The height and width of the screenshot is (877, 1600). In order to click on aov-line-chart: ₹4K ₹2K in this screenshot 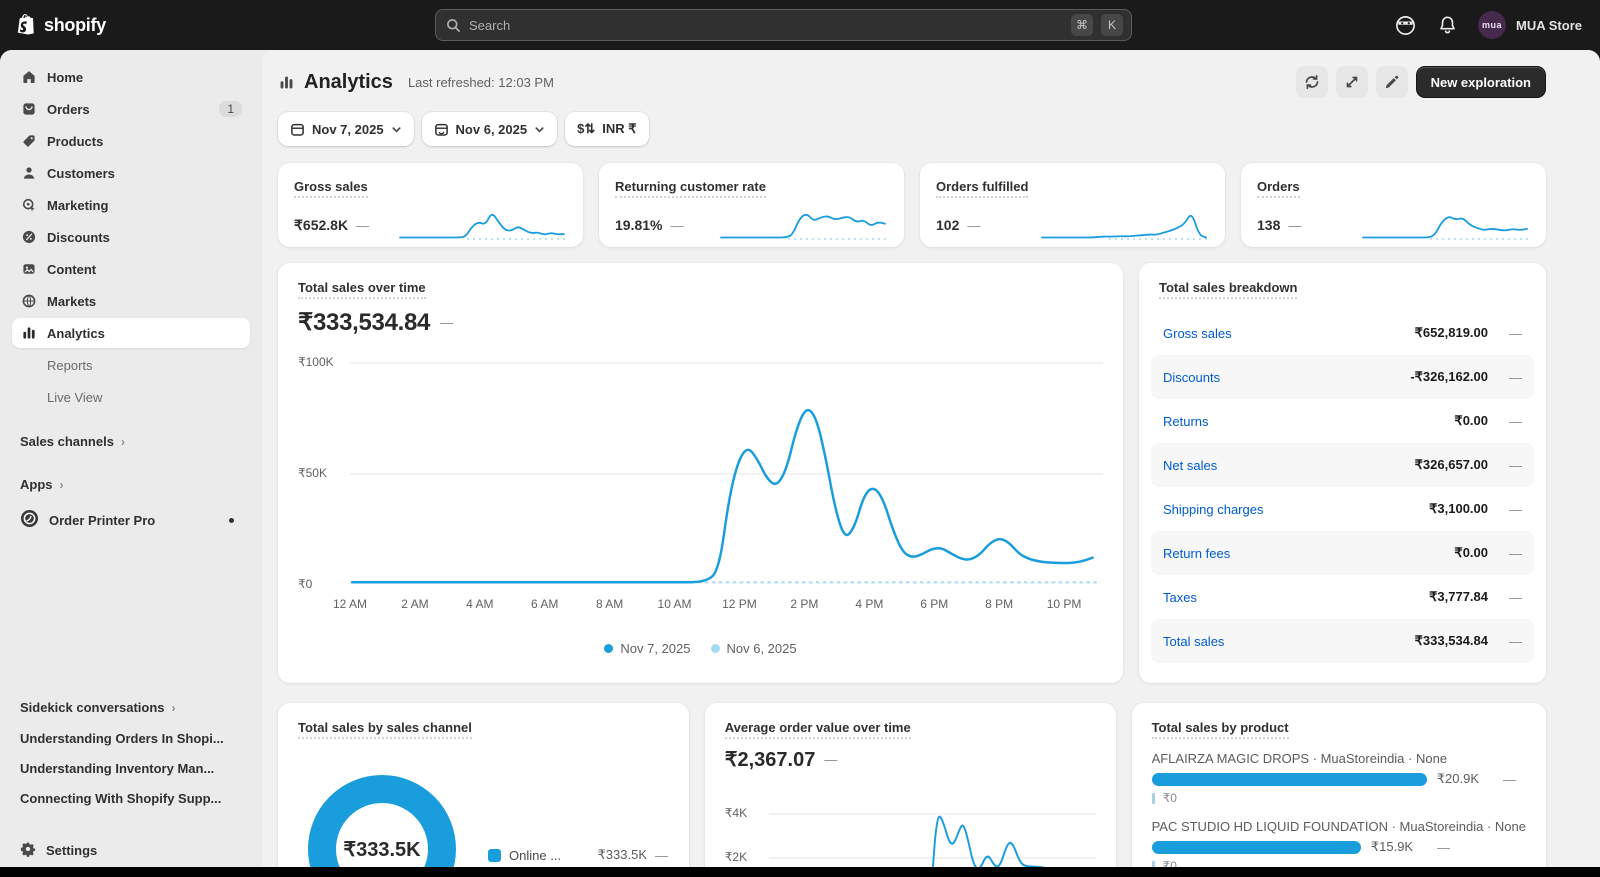, I will do `click(910, 830)`.